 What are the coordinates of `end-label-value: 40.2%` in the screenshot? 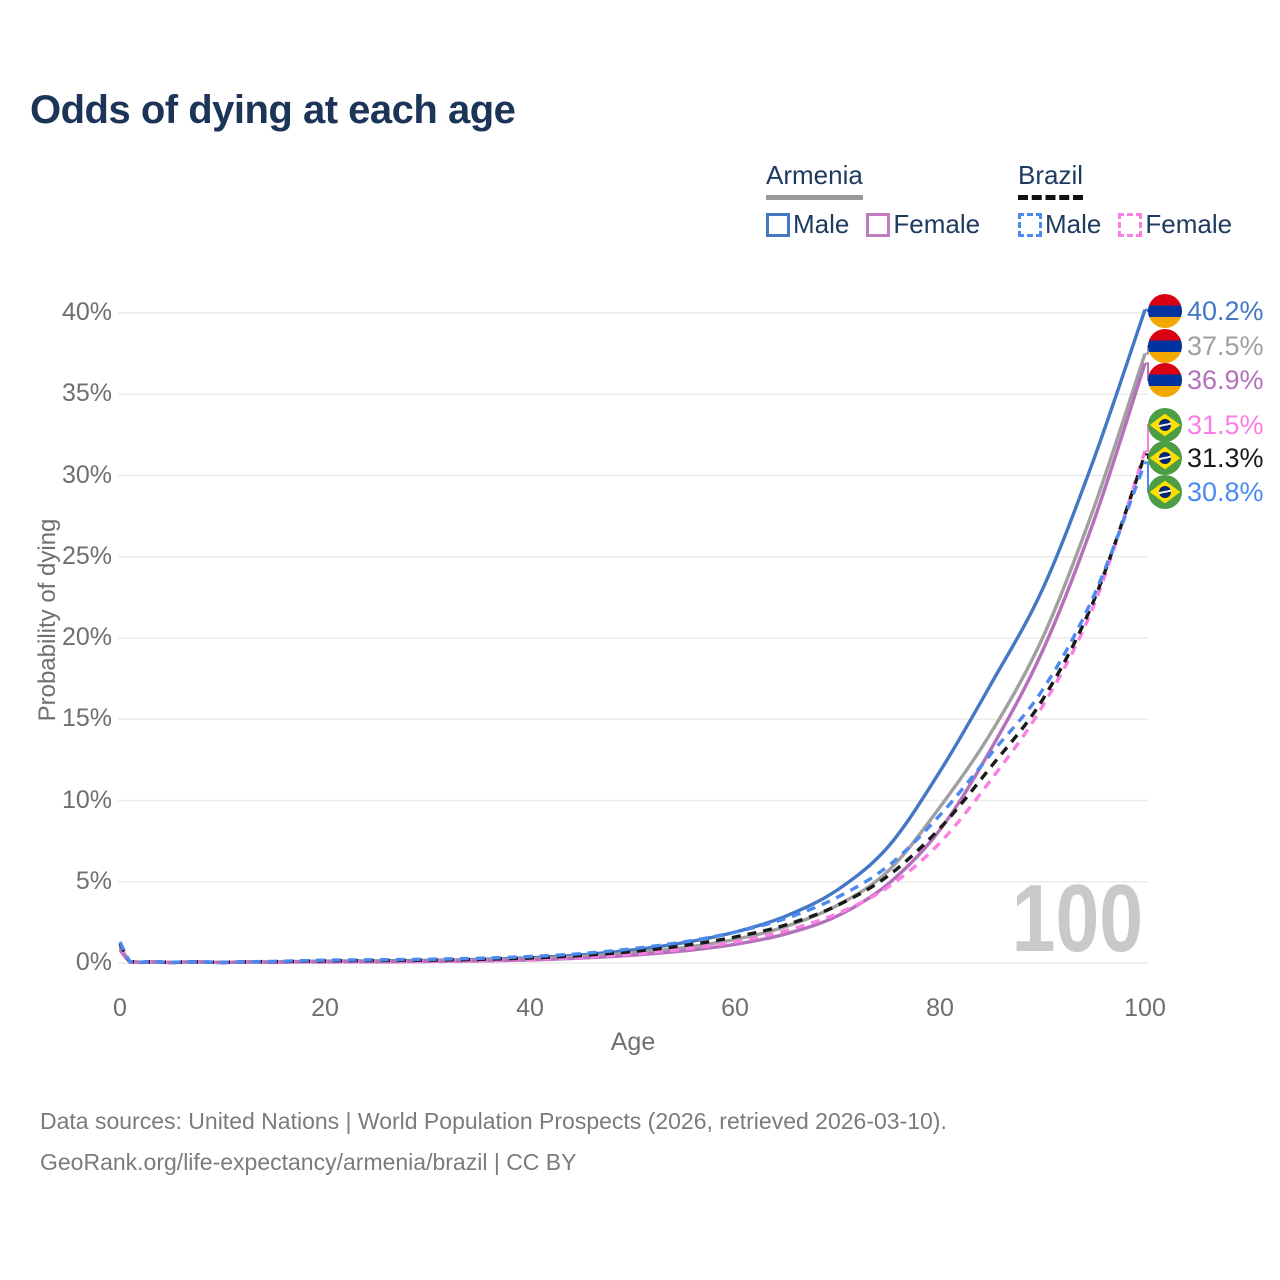 It's located at (1225, 310).